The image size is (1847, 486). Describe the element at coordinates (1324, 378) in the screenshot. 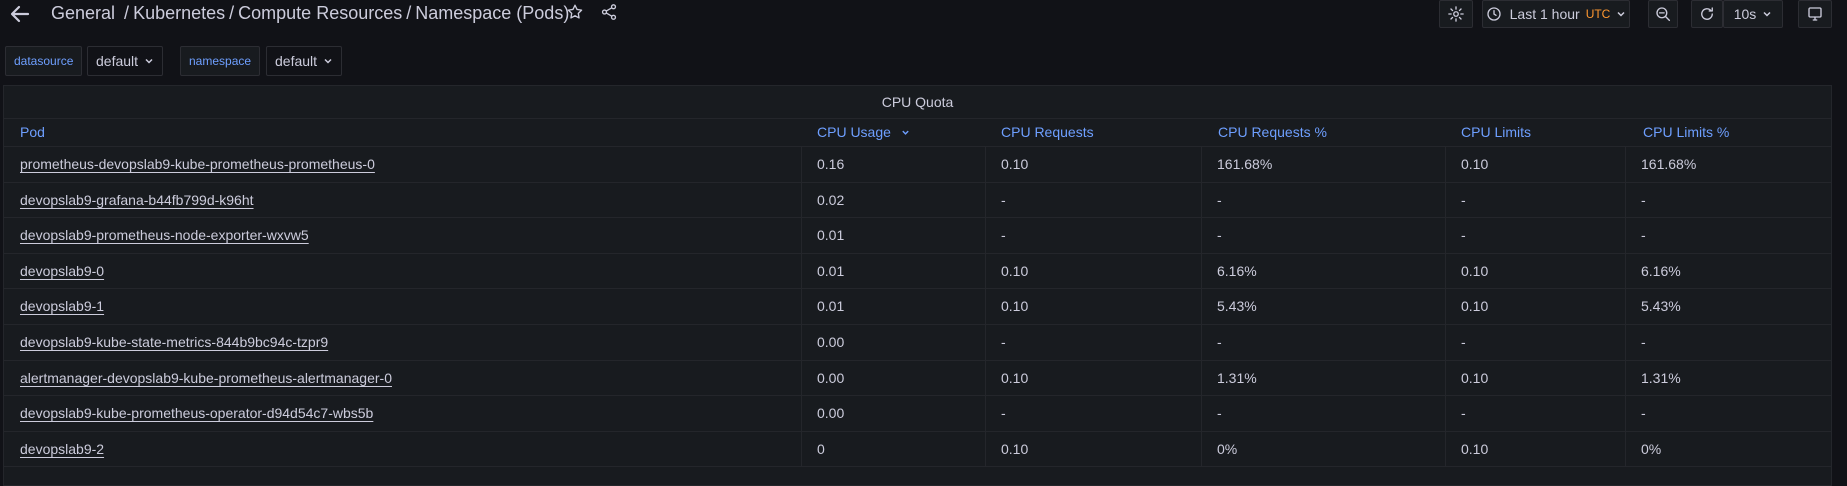

I see `cell-cpu-requests-pct: 1.31%` at that location.